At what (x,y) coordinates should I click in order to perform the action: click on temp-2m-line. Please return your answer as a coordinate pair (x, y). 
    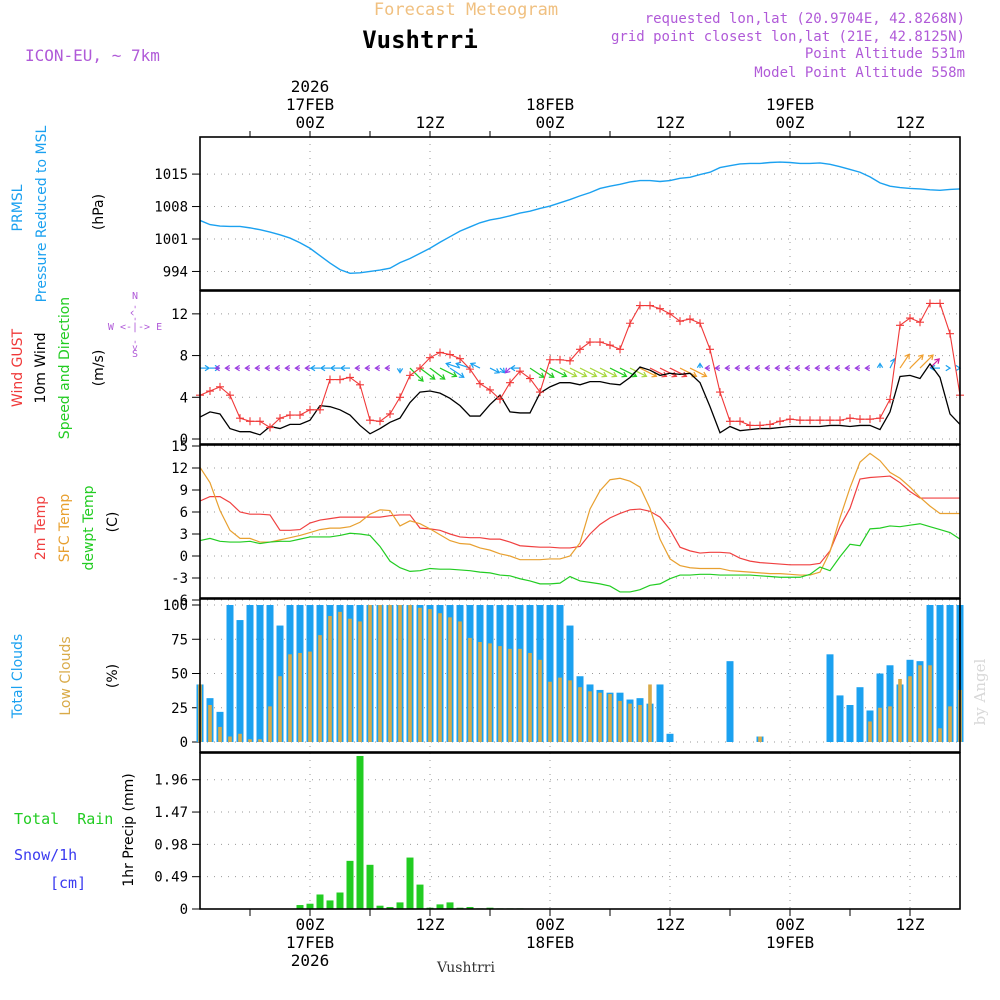
    Looking at the image, I should click on (579, 520).